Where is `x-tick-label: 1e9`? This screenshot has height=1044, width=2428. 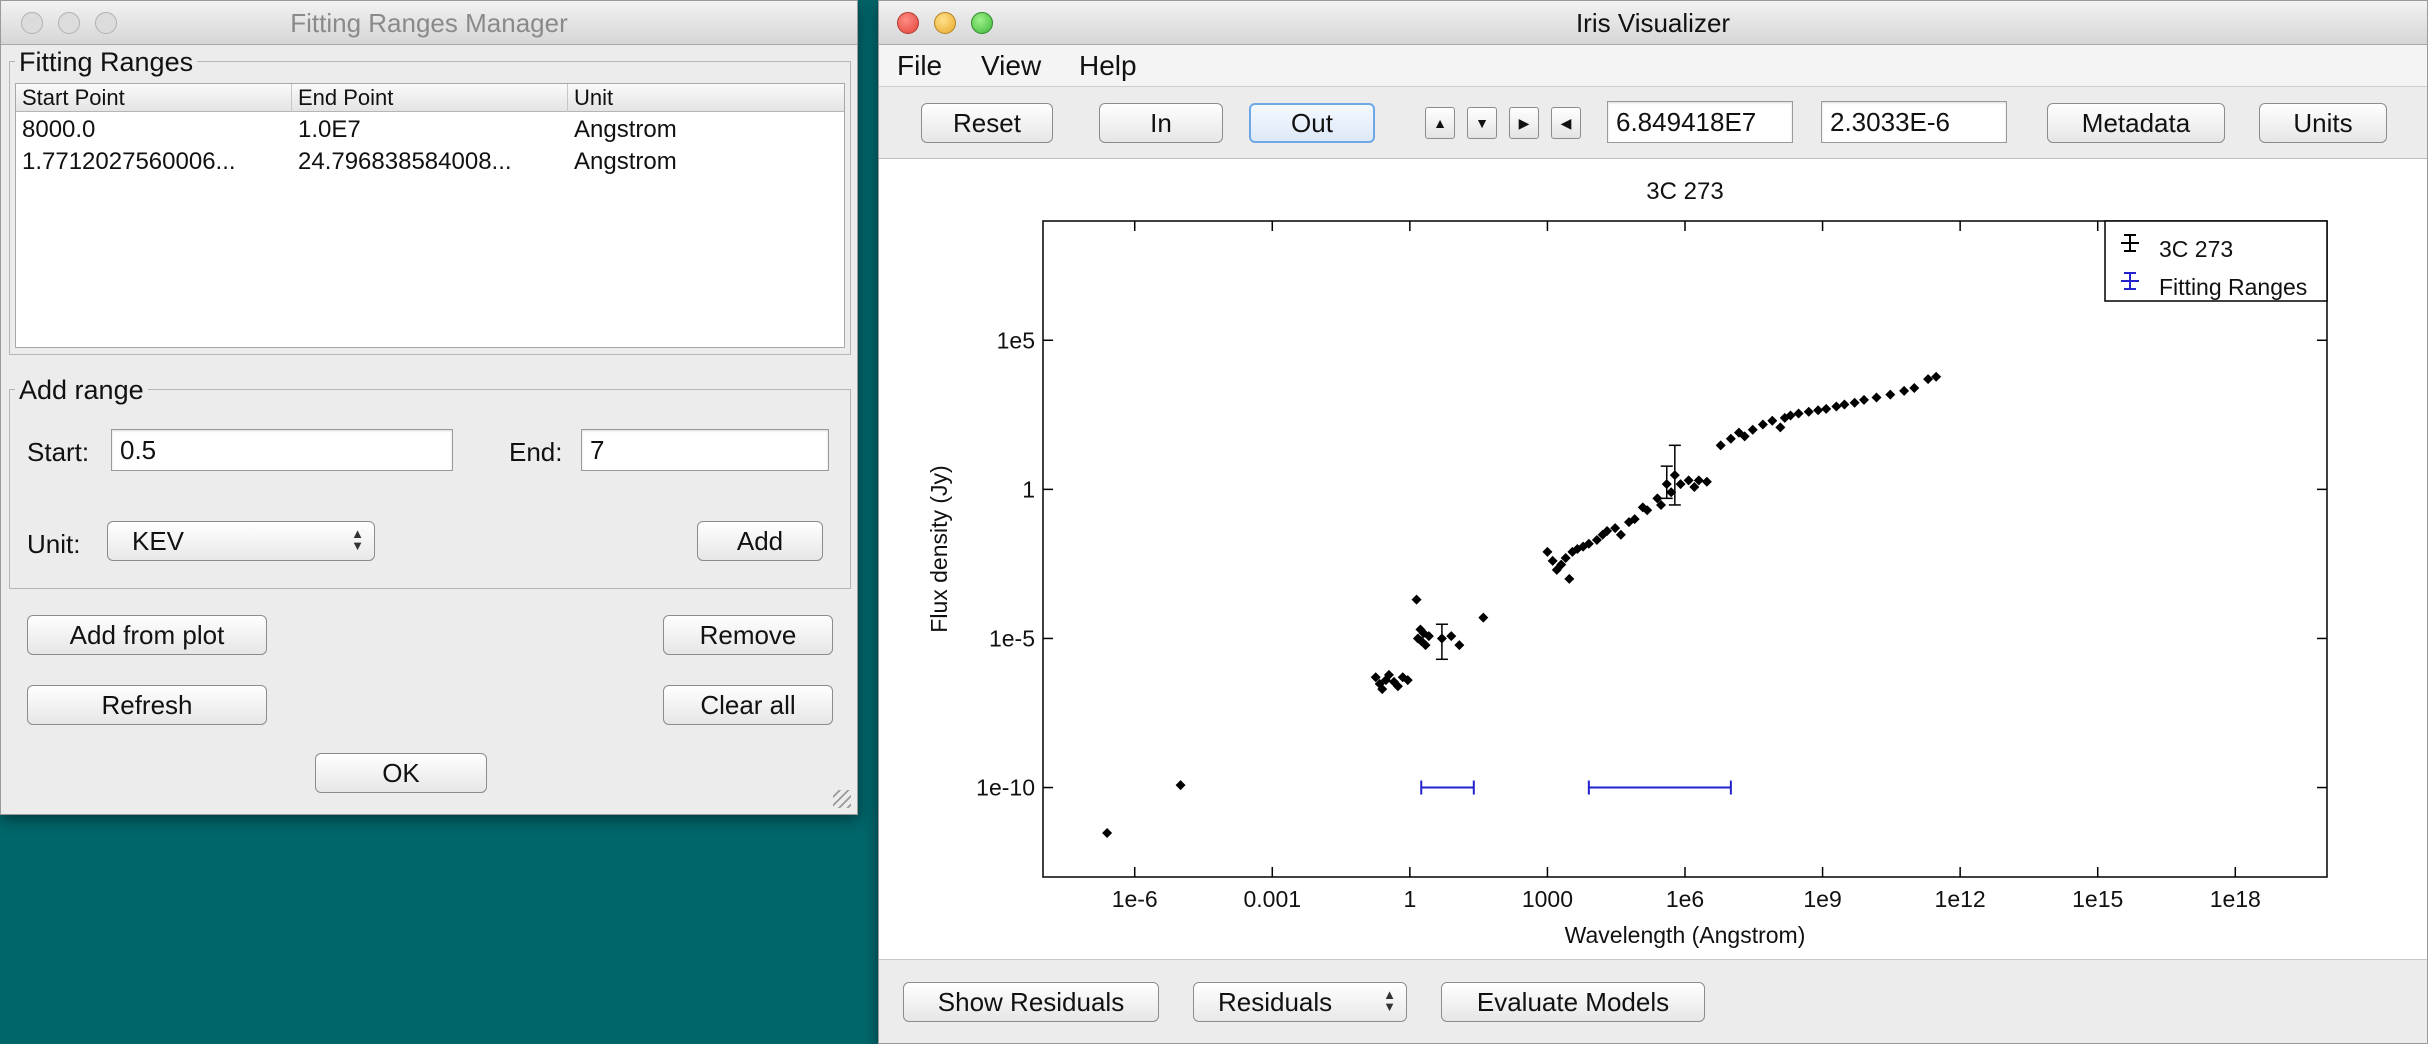 x-tick-label: 1e9 is located at coordinates (1822, 899).